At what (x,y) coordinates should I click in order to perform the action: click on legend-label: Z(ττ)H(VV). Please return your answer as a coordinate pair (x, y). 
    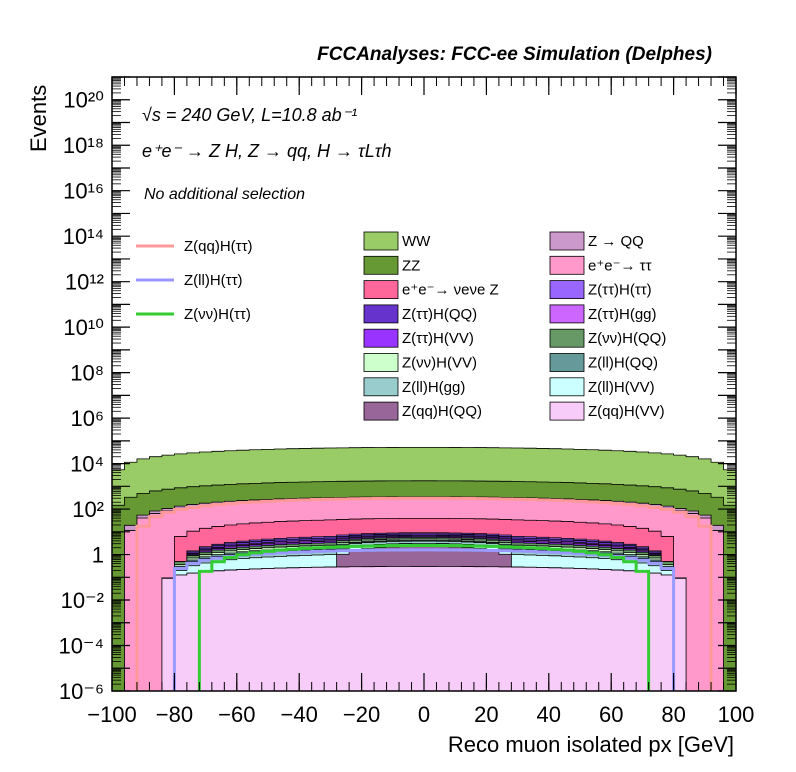
    Looking at the image, I should click on (438, 338).